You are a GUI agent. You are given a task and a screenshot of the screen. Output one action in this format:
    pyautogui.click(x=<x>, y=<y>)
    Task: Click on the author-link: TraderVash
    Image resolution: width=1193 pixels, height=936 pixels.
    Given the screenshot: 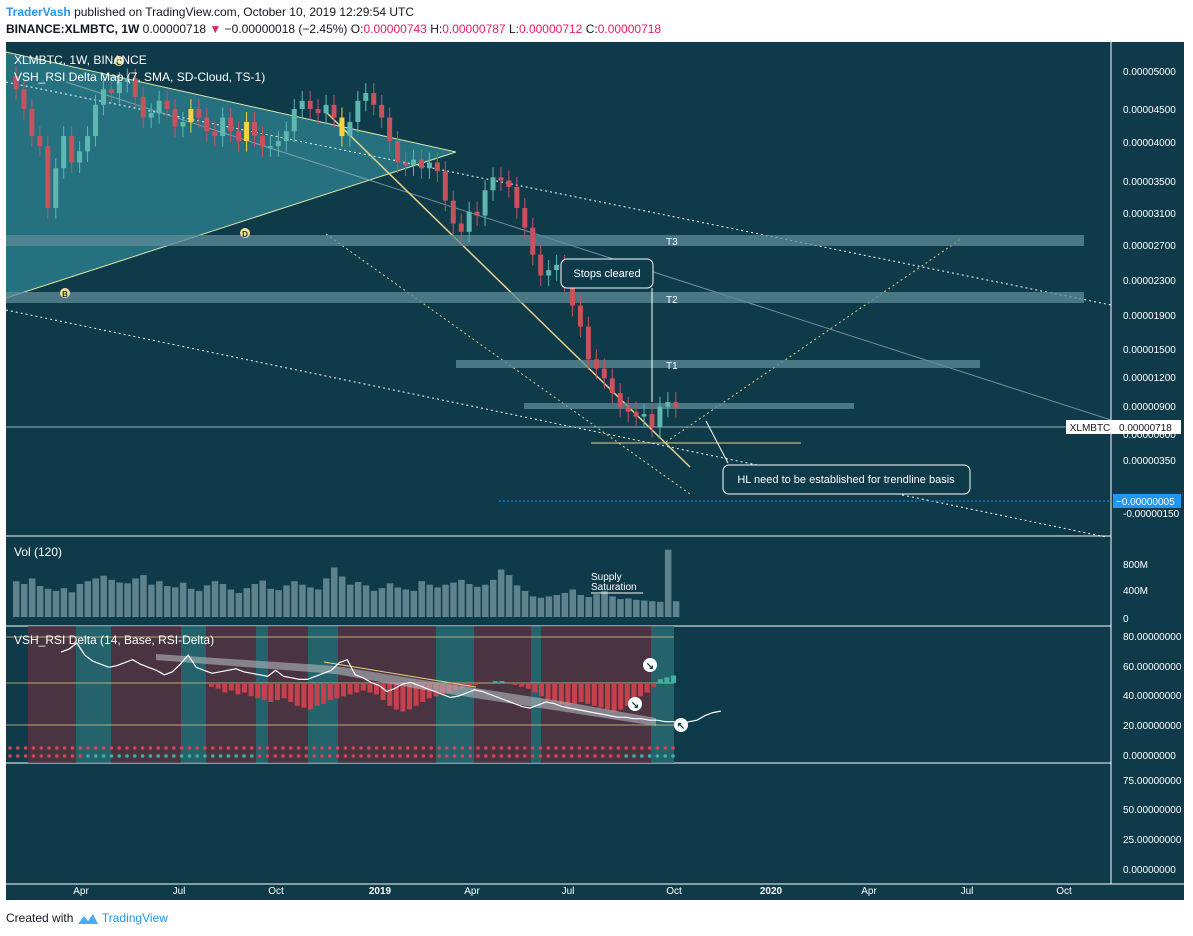 What is the action you would take?
    pyautogui.click(x=38, y=12)
    